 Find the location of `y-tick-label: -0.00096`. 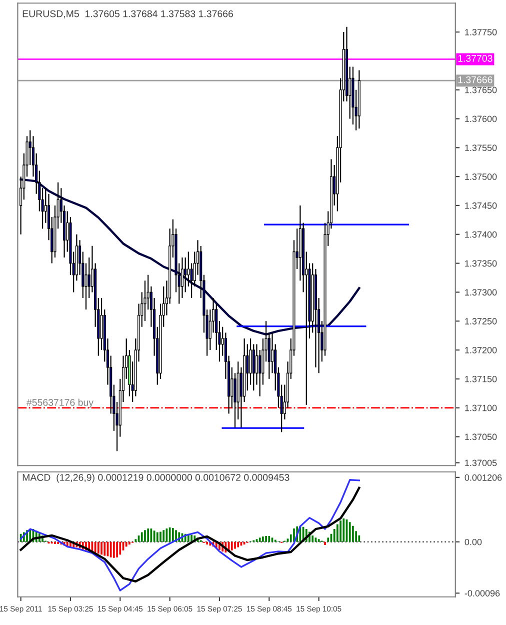

y-tick-label: -0.00096 is located at coordinates (482, 593).